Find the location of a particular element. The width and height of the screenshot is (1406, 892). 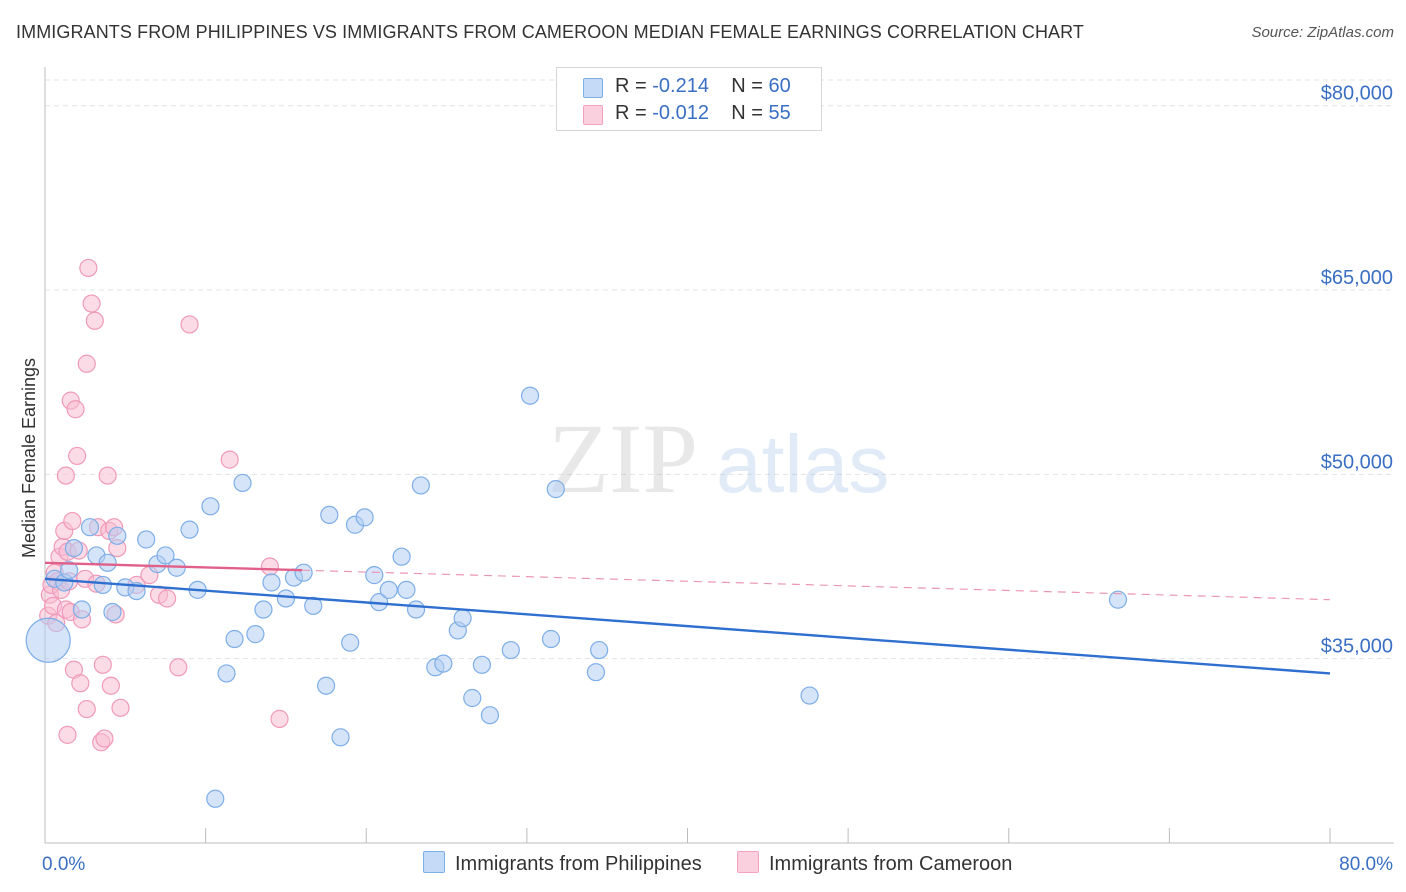

cameroon-trend-extension is located at coordinates (816, 585).